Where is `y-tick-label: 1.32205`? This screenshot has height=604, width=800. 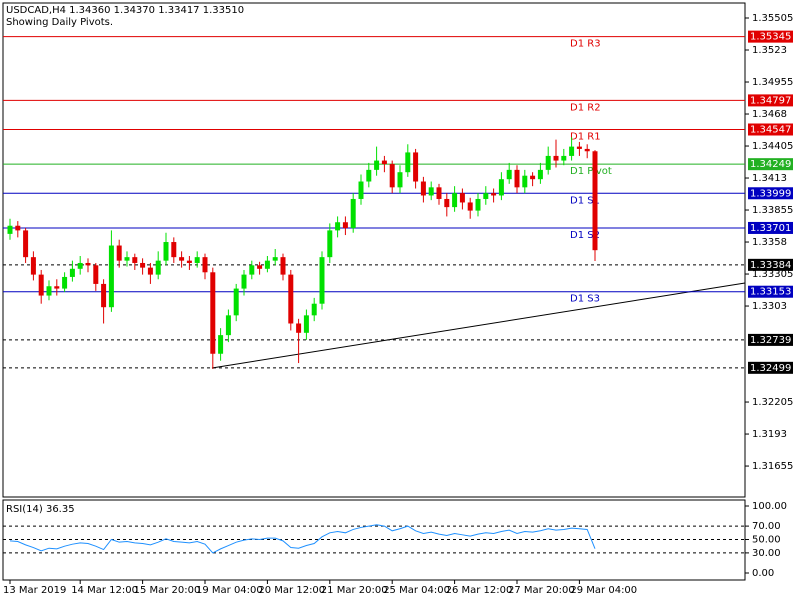
y-tick-label: 1.32205 is located at coordinates (772, 402).